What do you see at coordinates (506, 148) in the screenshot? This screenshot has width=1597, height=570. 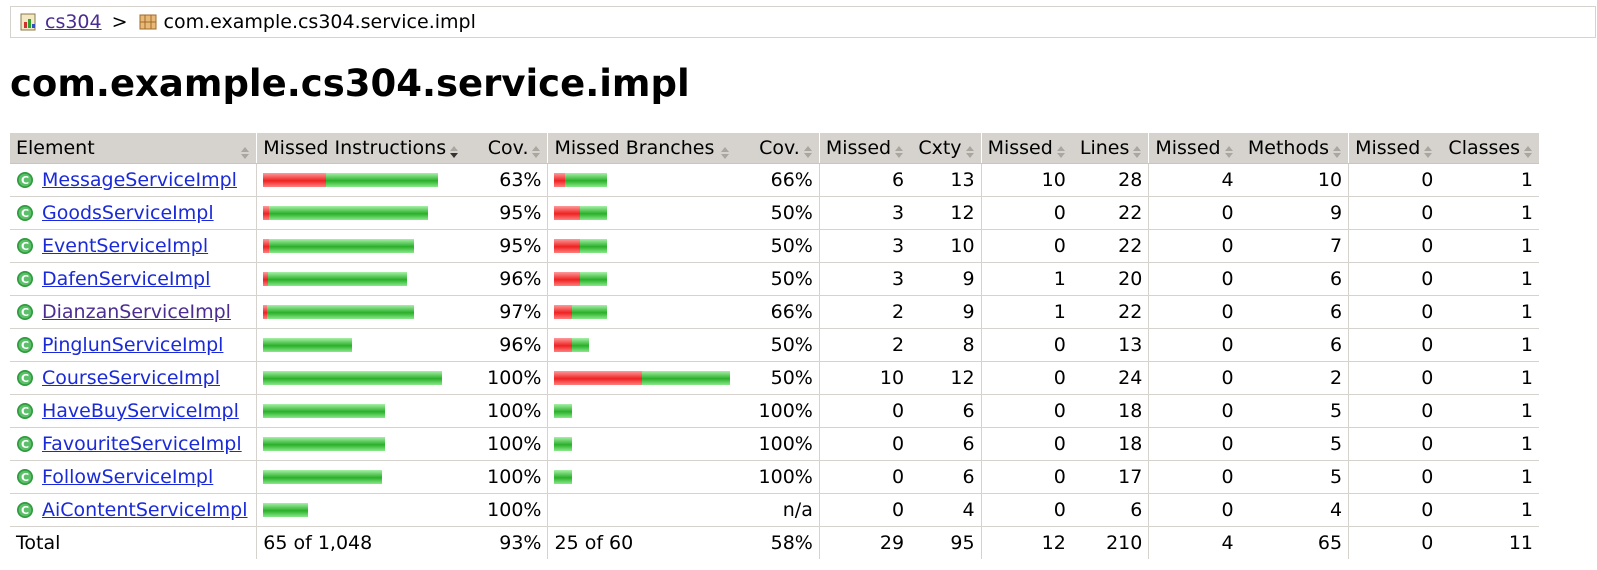 I see `header-instr-cov: Cov.` at bounding box center [506, 148].